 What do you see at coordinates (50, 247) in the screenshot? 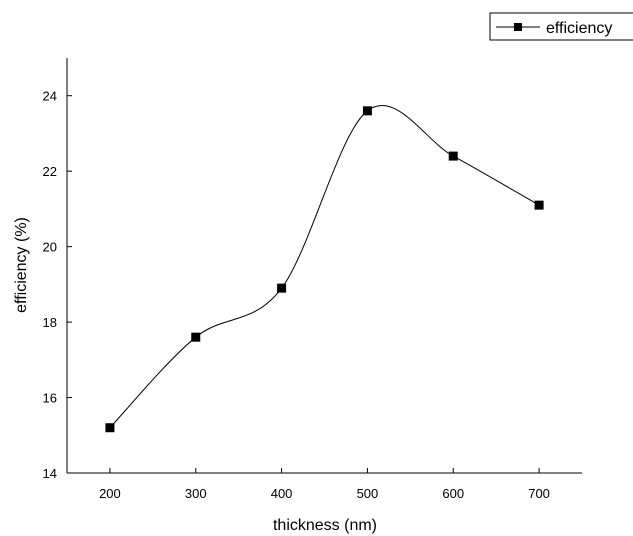
I see `y-tick-label: 20` at bounding box center [50, 247].